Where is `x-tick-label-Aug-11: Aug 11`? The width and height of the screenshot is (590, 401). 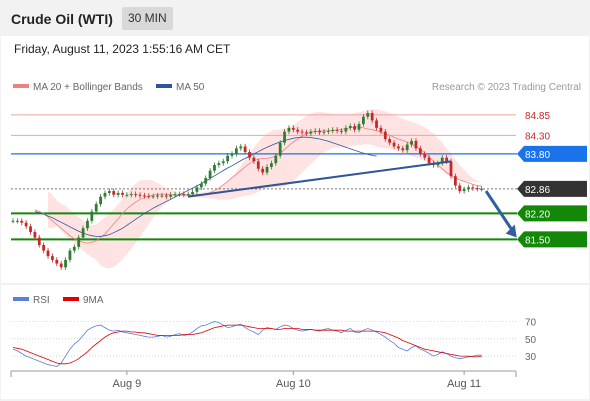 x-tick-label-Aug-11: Aug 11 is located at coordinates (464, 384).